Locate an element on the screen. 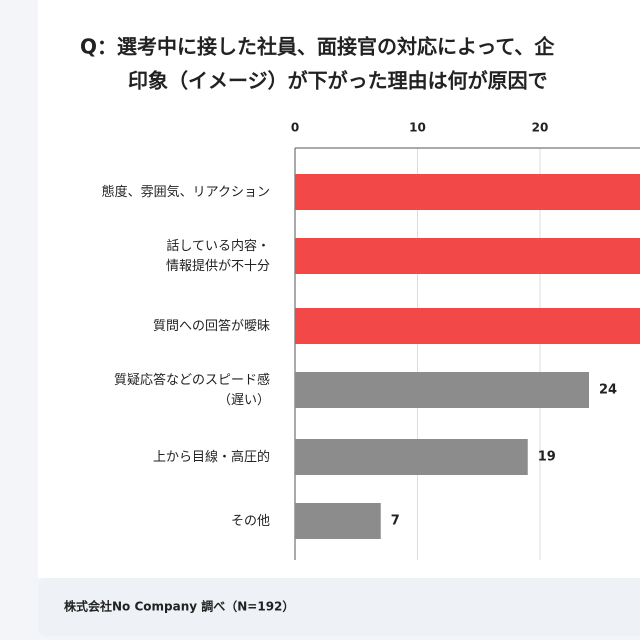 The width and height of the screenshot is (640, 640). x-tick-label: 20 is located at coordinates (540, 128).